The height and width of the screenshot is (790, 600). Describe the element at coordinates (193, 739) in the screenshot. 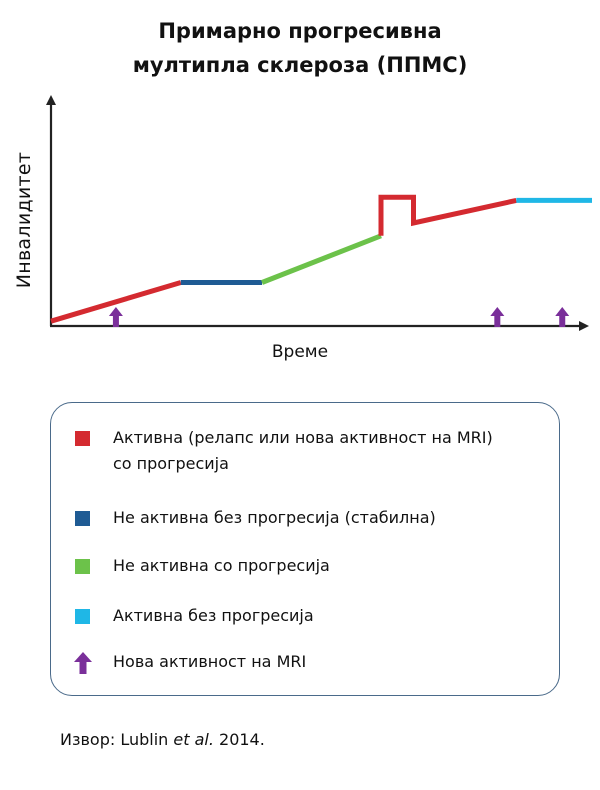

I see `source-italic: et al.` at that location.